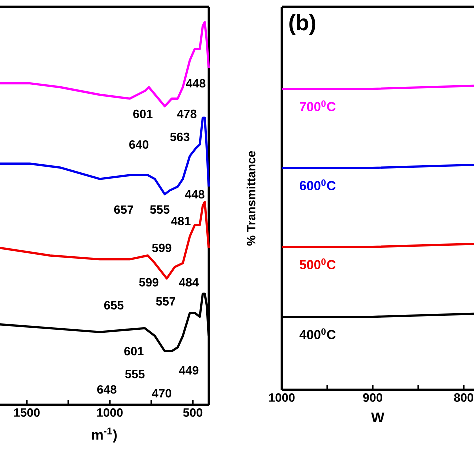 This screenshot has height=474, width=474. What do you see at coordinates (464, 398) in the screenshot?
I see `x-tick-label: 800` at bounding box center [464, 398].